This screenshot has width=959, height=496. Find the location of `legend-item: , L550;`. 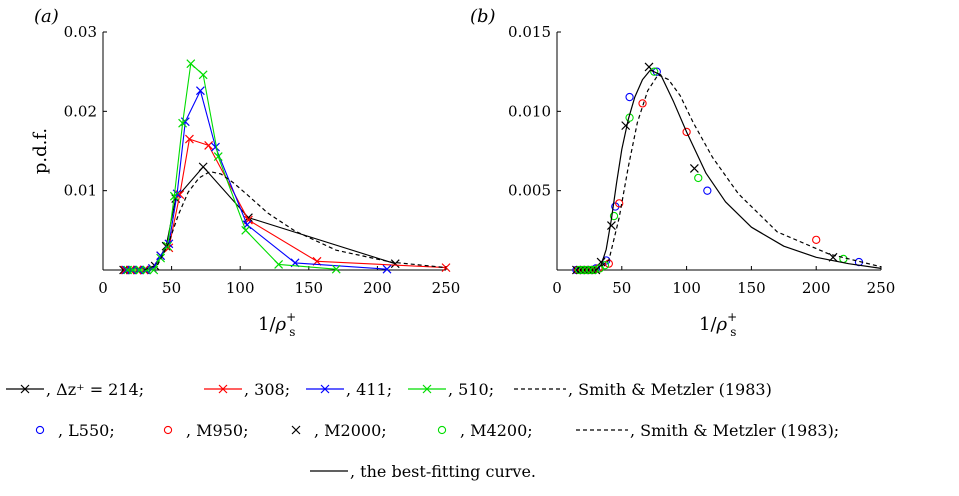

legend-item: , L550; is located at coordinates (75, 430).